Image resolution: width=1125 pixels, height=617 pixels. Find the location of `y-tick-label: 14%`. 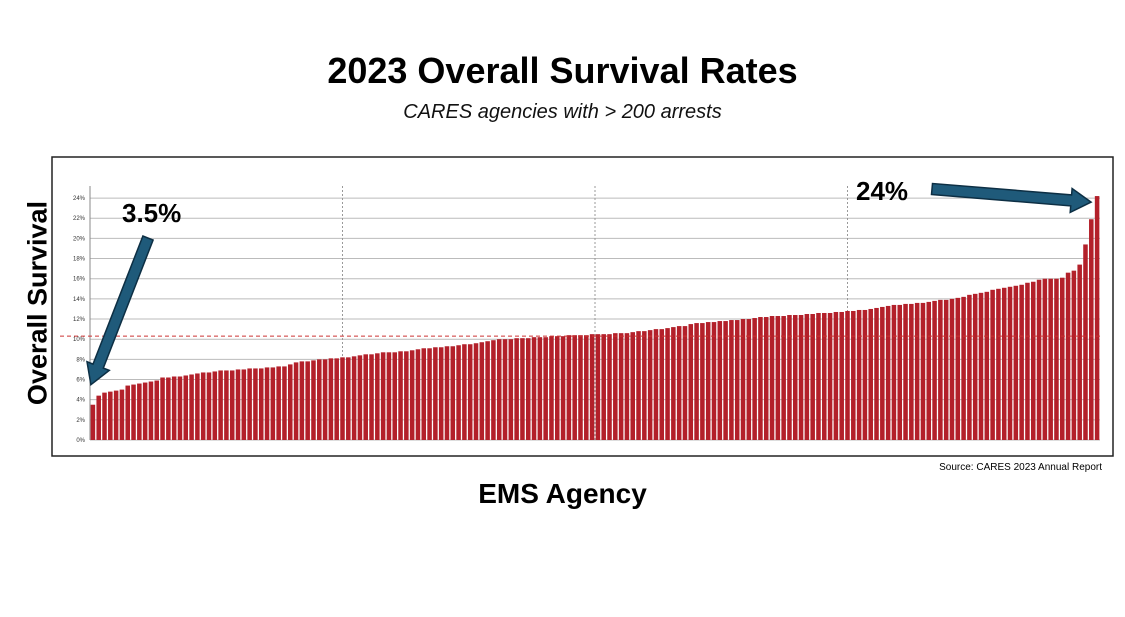

y-tick-label: 14% is located at coordinates (79, 300).